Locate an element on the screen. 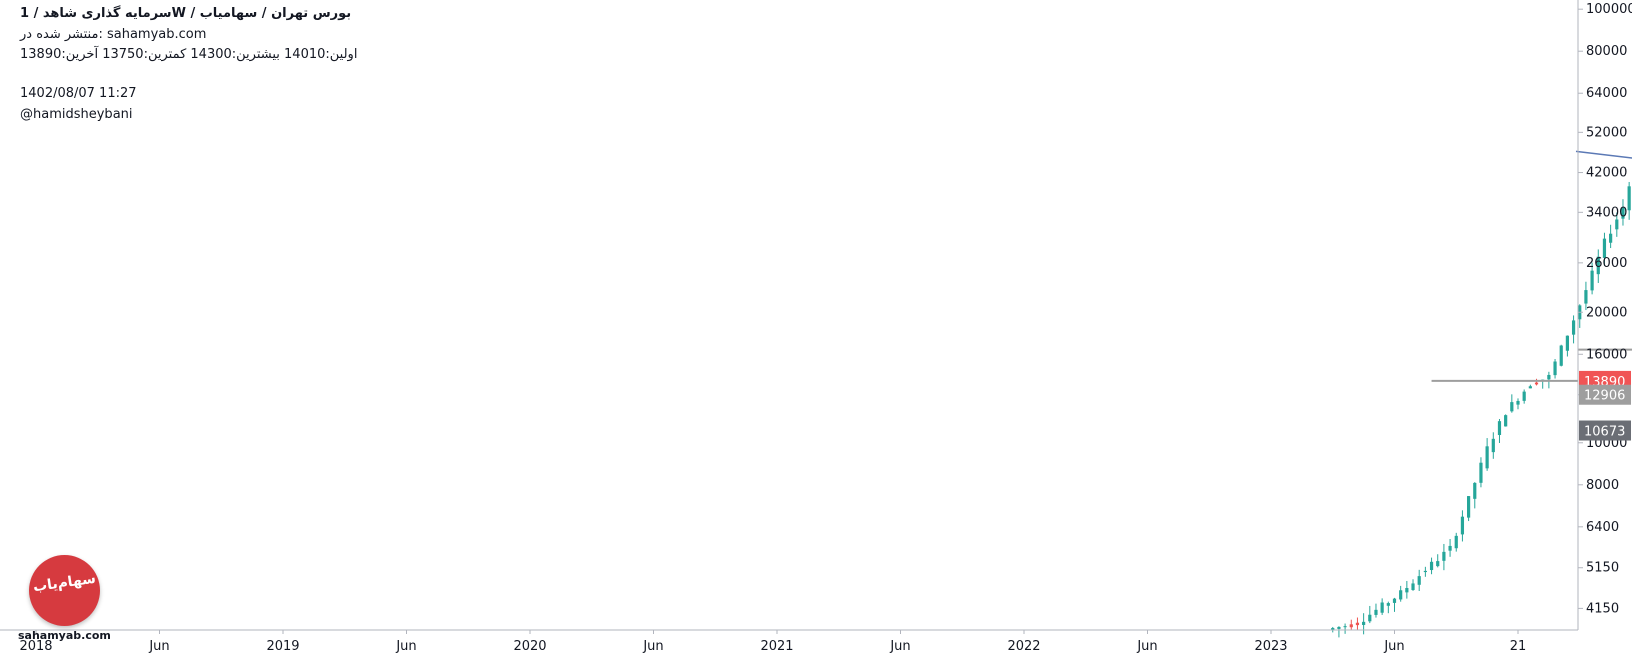 The image size is (1632, 658). price-tag-gray is located at coordinates (1605, 394).